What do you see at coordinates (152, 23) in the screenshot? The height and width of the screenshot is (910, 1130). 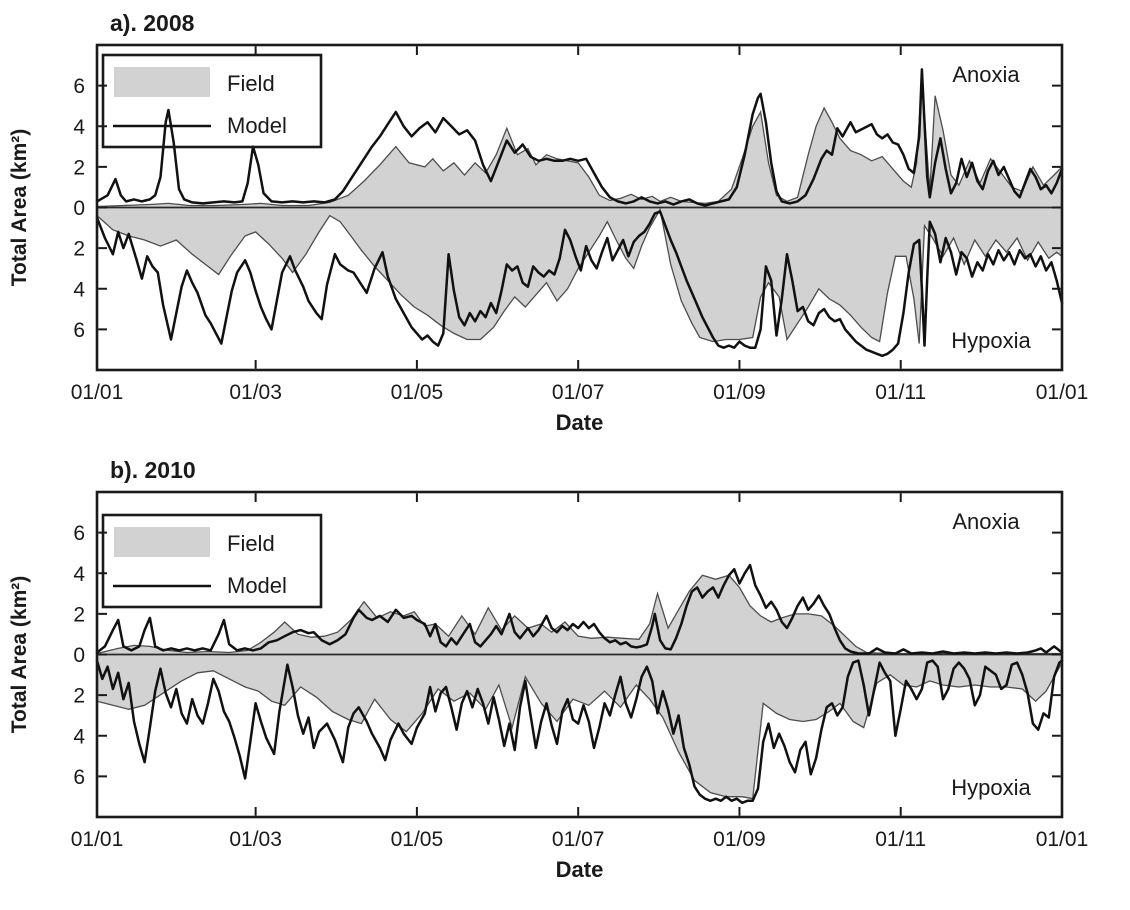 I see `panel-title: a). 2008` at bounding box center [152, 23].